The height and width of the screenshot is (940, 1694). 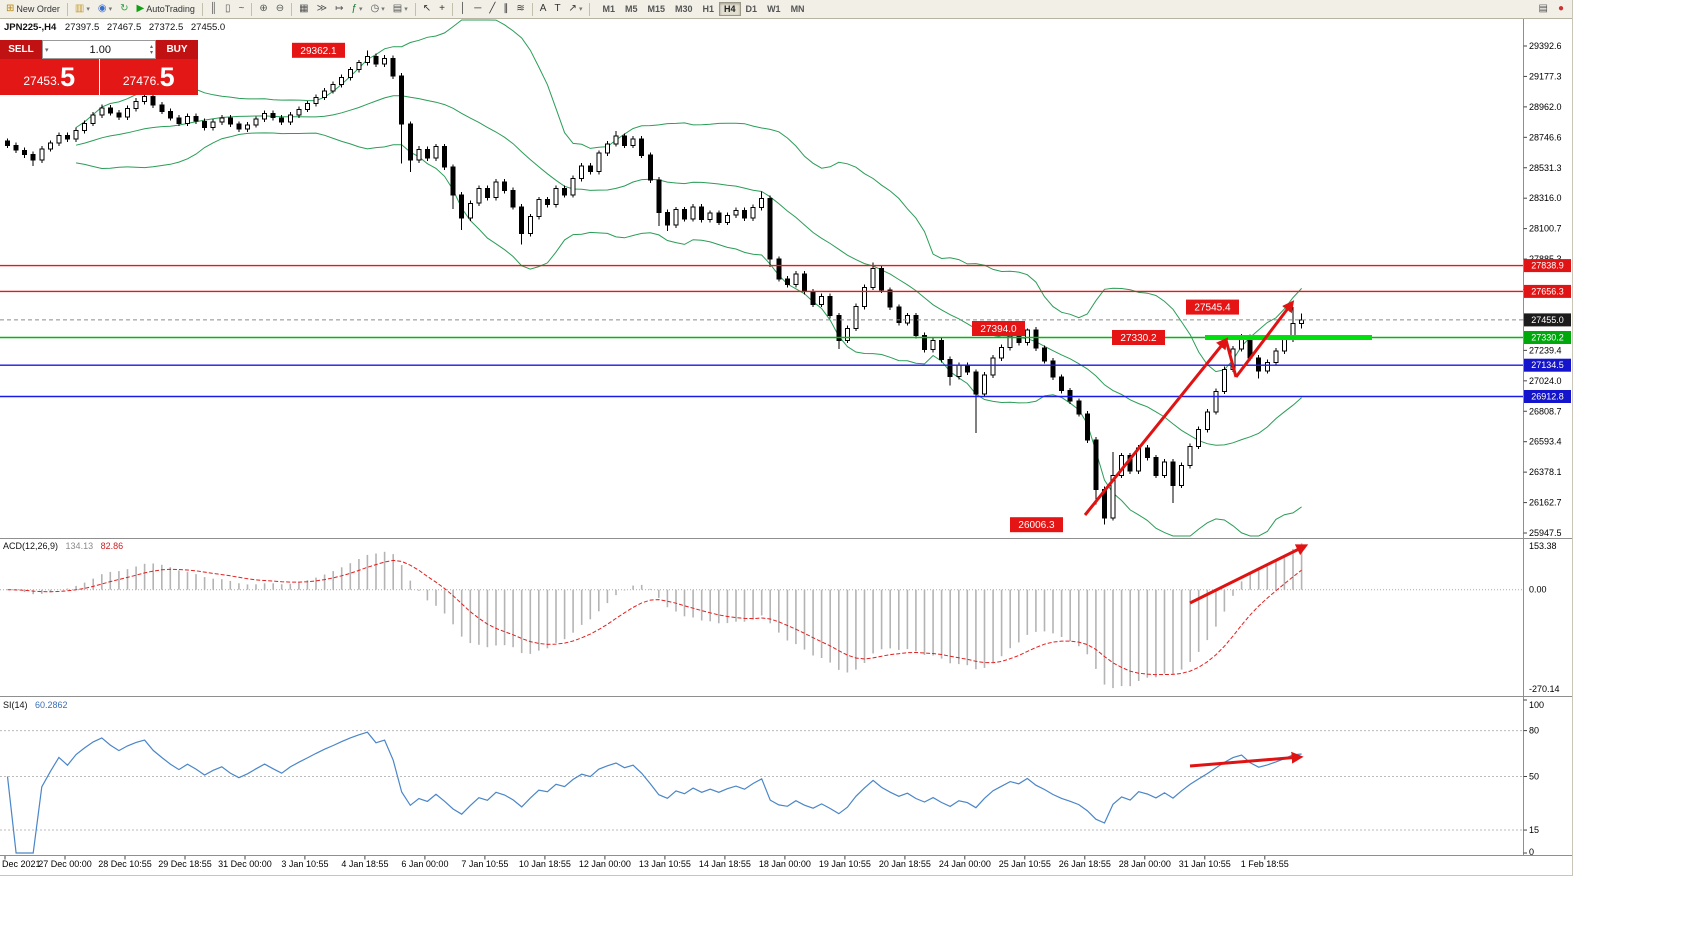 I want to click on price-axis-tick: 25947.5, so click(x=1545, y=533).